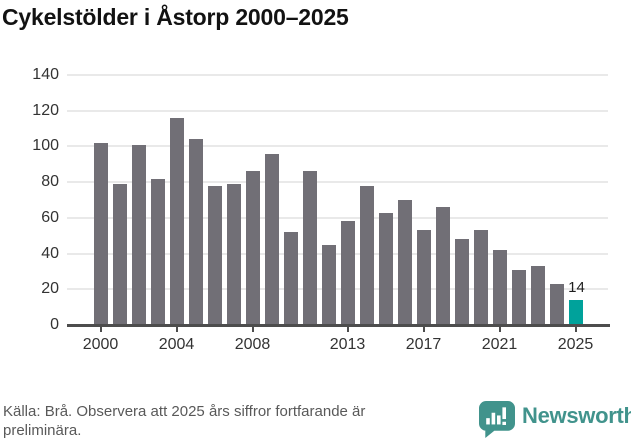  I want to click on bar-2007, so click(233, 254).